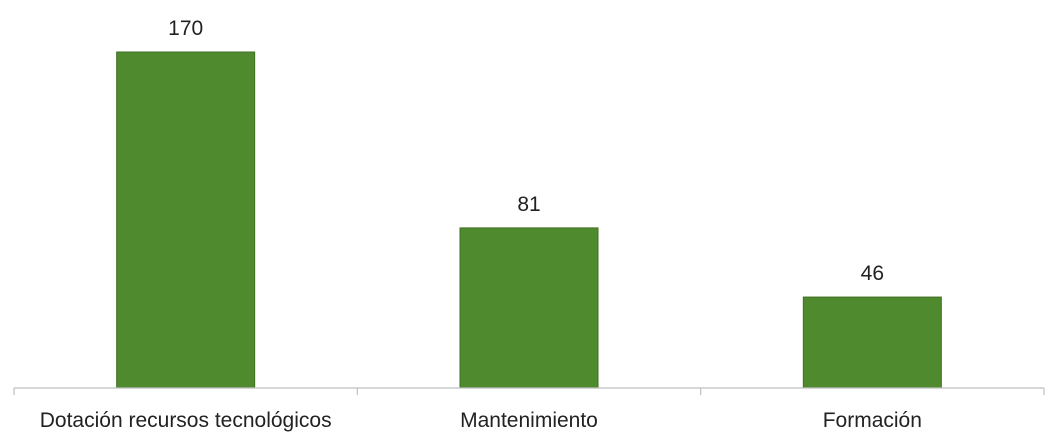  What do you see at coordinates (529, 420) in the screenshot?
I see `category-label: Mantenimiento` at bounding box center [529, 420].